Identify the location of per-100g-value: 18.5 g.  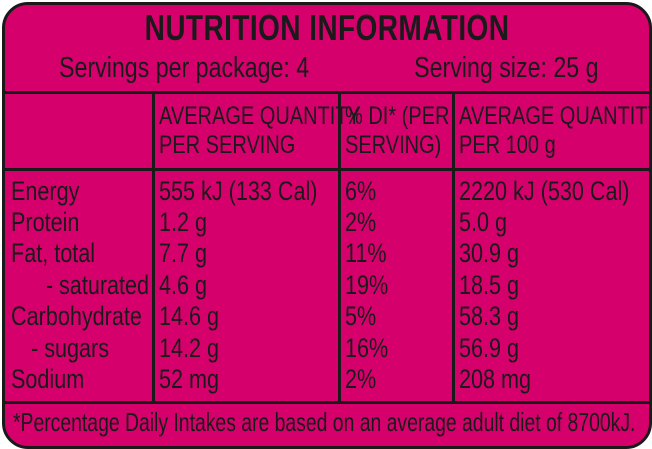
(489, 285).